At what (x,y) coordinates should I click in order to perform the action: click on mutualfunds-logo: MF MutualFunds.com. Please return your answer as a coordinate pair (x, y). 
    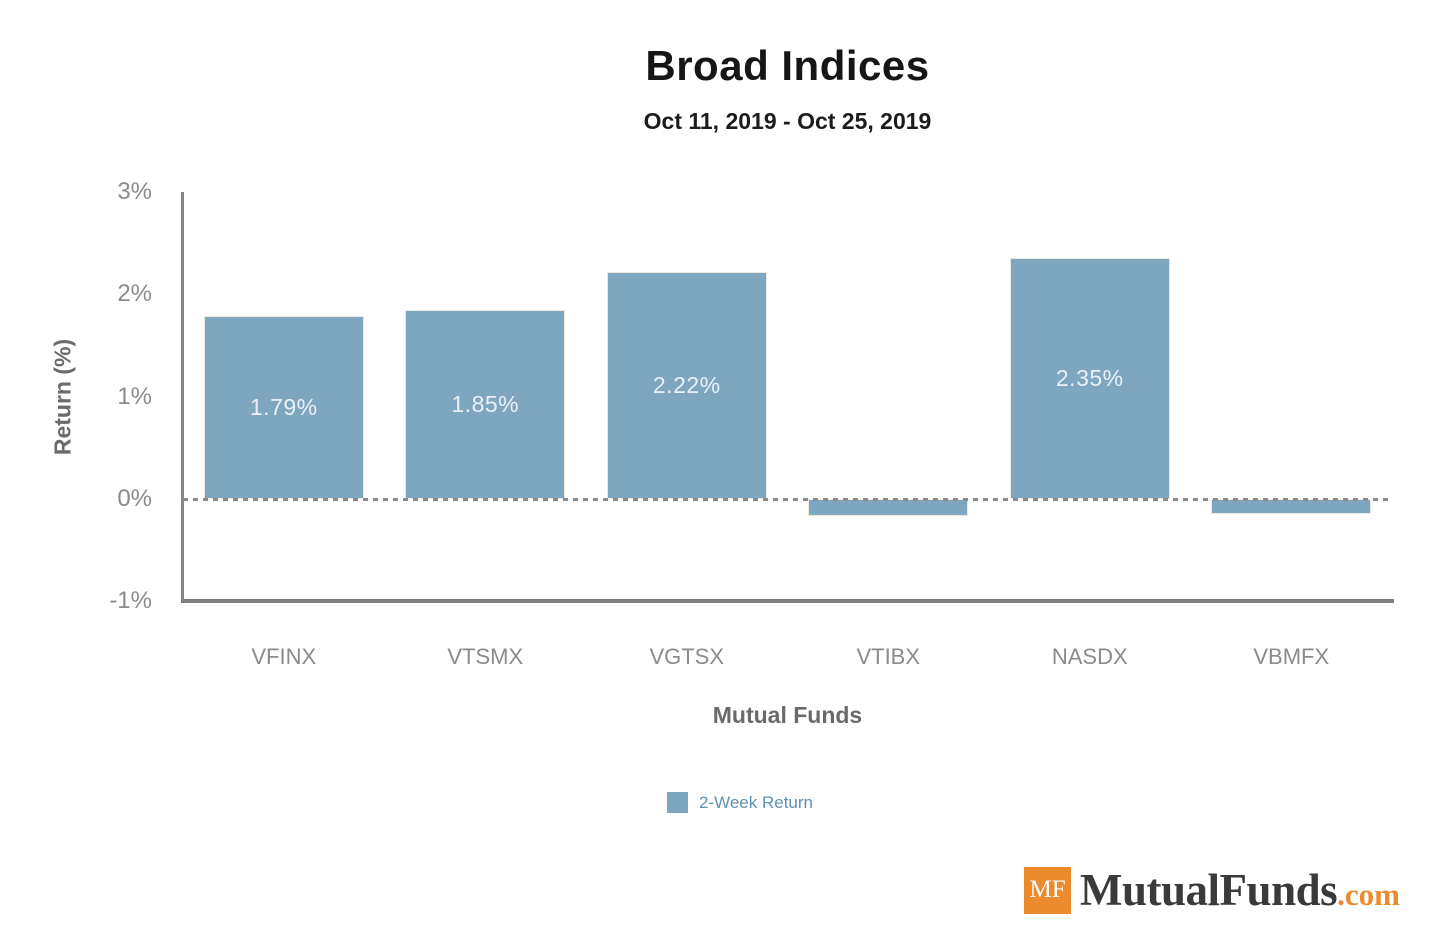
    Looking at the image, I should click on (1212, 890).